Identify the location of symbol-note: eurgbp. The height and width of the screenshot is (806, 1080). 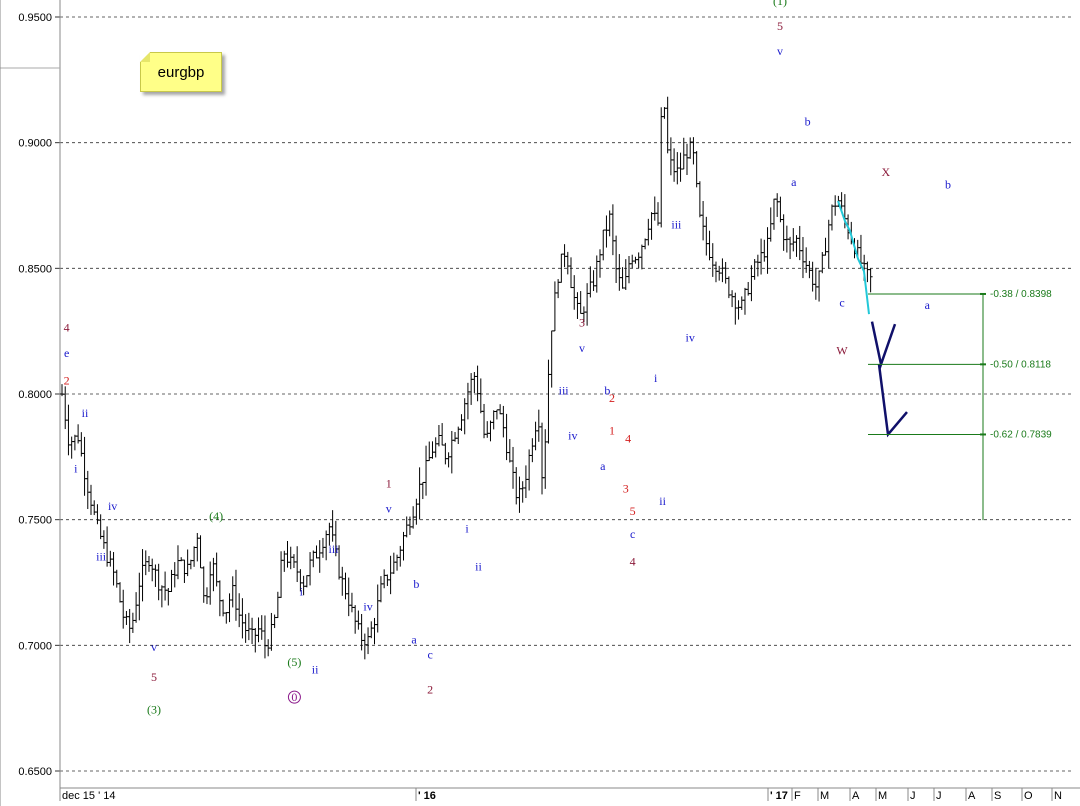
(181, 72).